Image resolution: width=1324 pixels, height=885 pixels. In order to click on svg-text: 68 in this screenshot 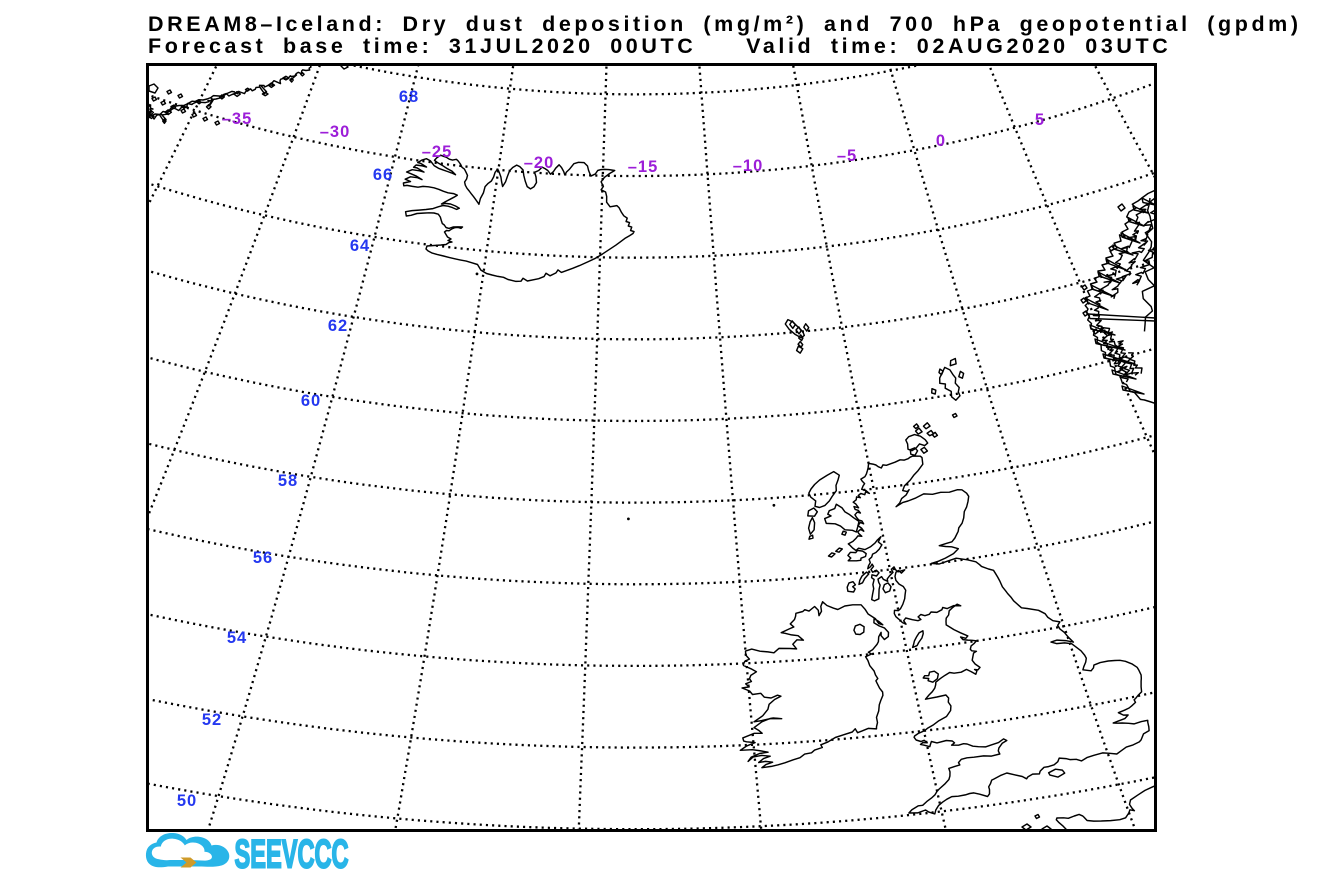, I will do `click(409, 97)`.